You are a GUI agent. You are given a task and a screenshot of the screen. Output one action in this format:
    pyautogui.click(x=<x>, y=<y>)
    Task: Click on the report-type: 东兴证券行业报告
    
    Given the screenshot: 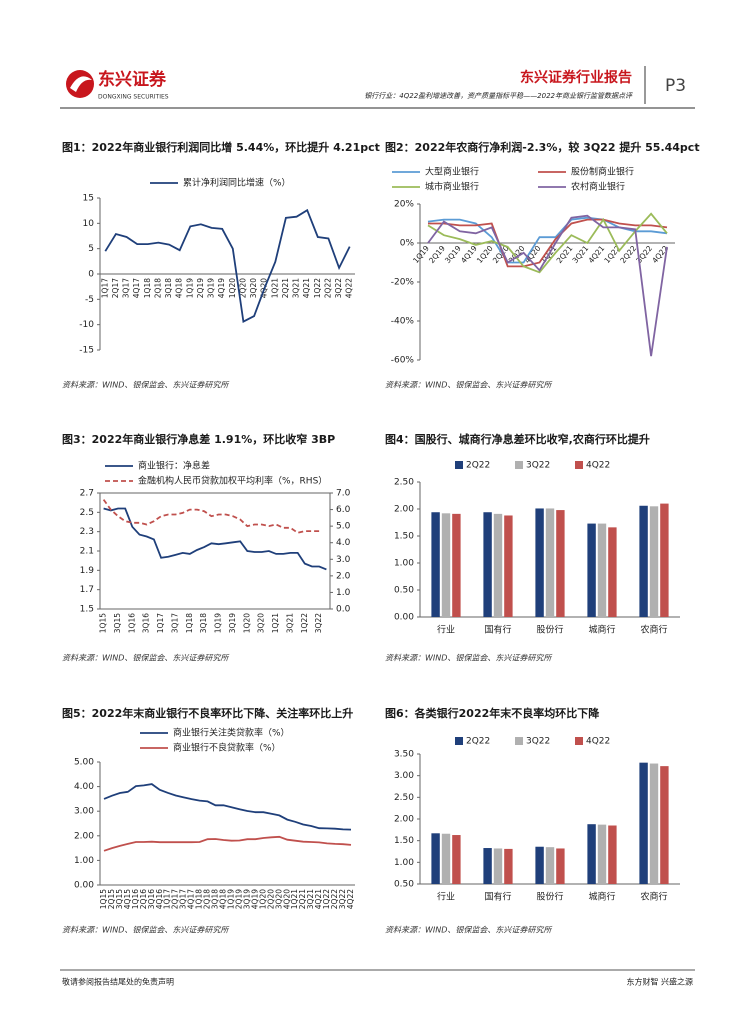 What is the action you would take?
    pyautogui.click(x=576, y=77)
    